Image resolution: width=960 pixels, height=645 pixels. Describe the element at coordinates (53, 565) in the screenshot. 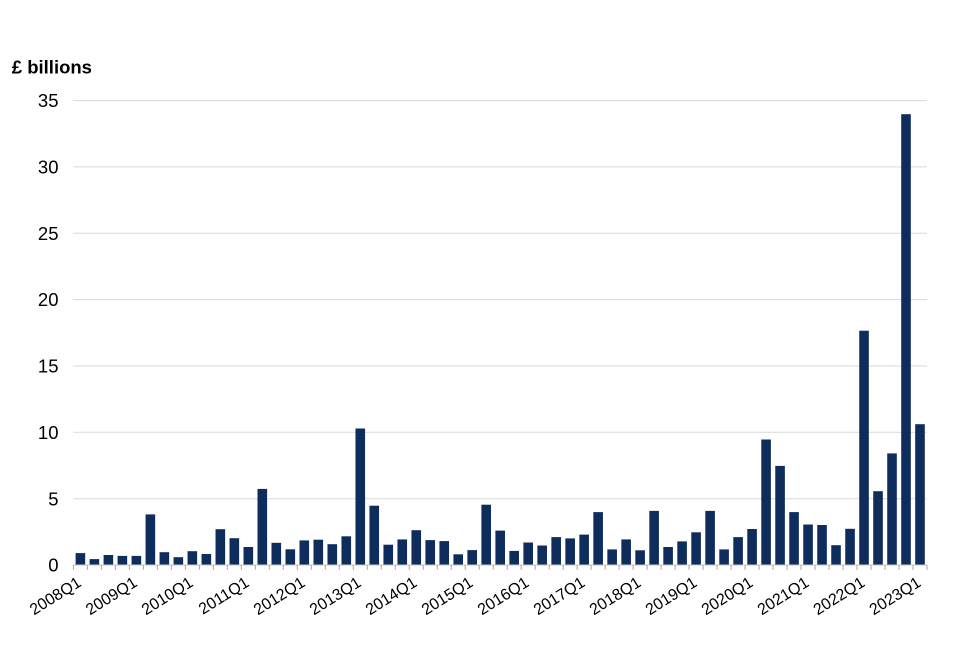

I see `svg-text: 0` at that location.